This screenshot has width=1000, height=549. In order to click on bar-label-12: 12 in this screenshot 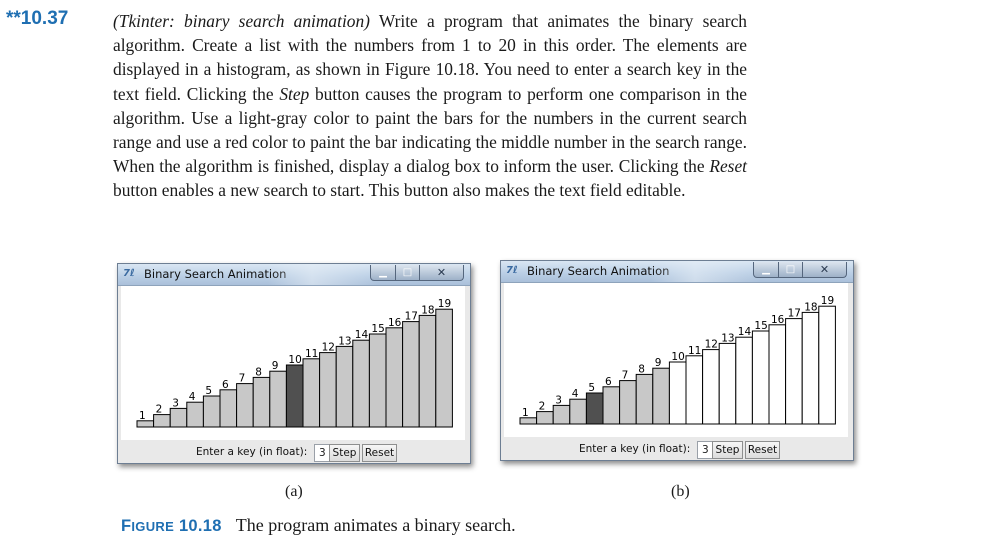, I will do `click(328, 348)`.